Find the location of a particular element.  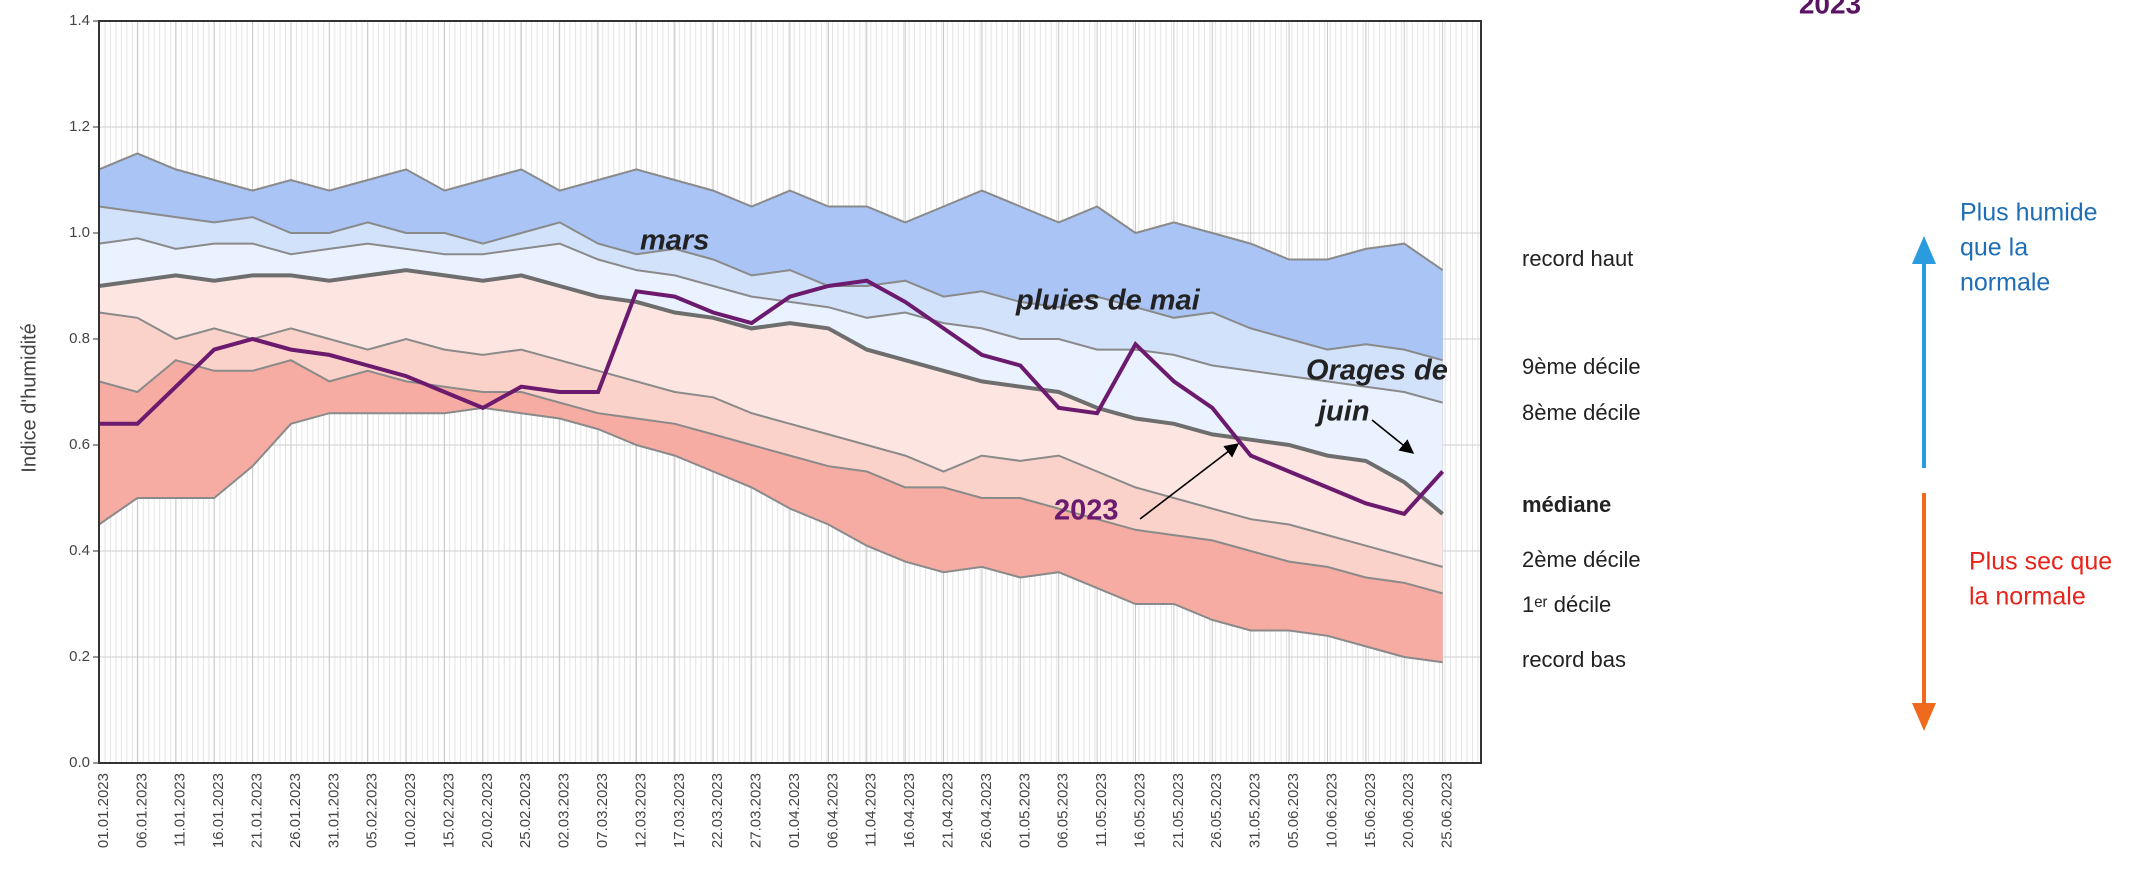

drier-note: la normale is located at coordinates (2027, 597).